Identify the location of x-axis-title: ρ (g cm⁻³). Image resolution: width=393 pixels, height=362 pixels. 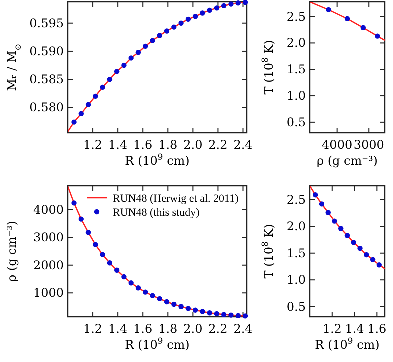
(347, 161).